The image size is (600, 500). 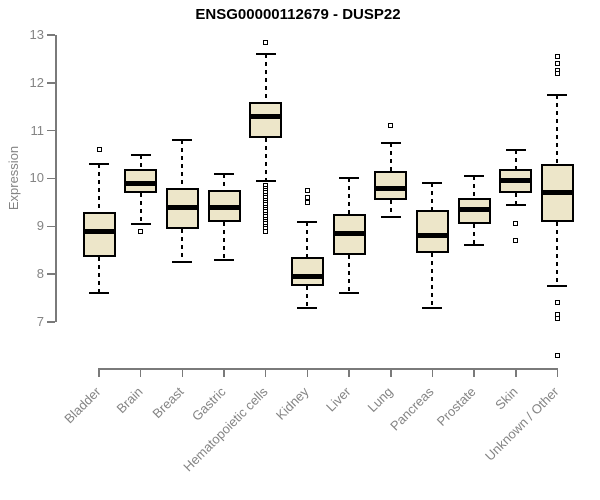 What do you see at coordinates (40, 226) in the screenshot?
I see `y-tick-label: 9` at bounding box center [40, 226].